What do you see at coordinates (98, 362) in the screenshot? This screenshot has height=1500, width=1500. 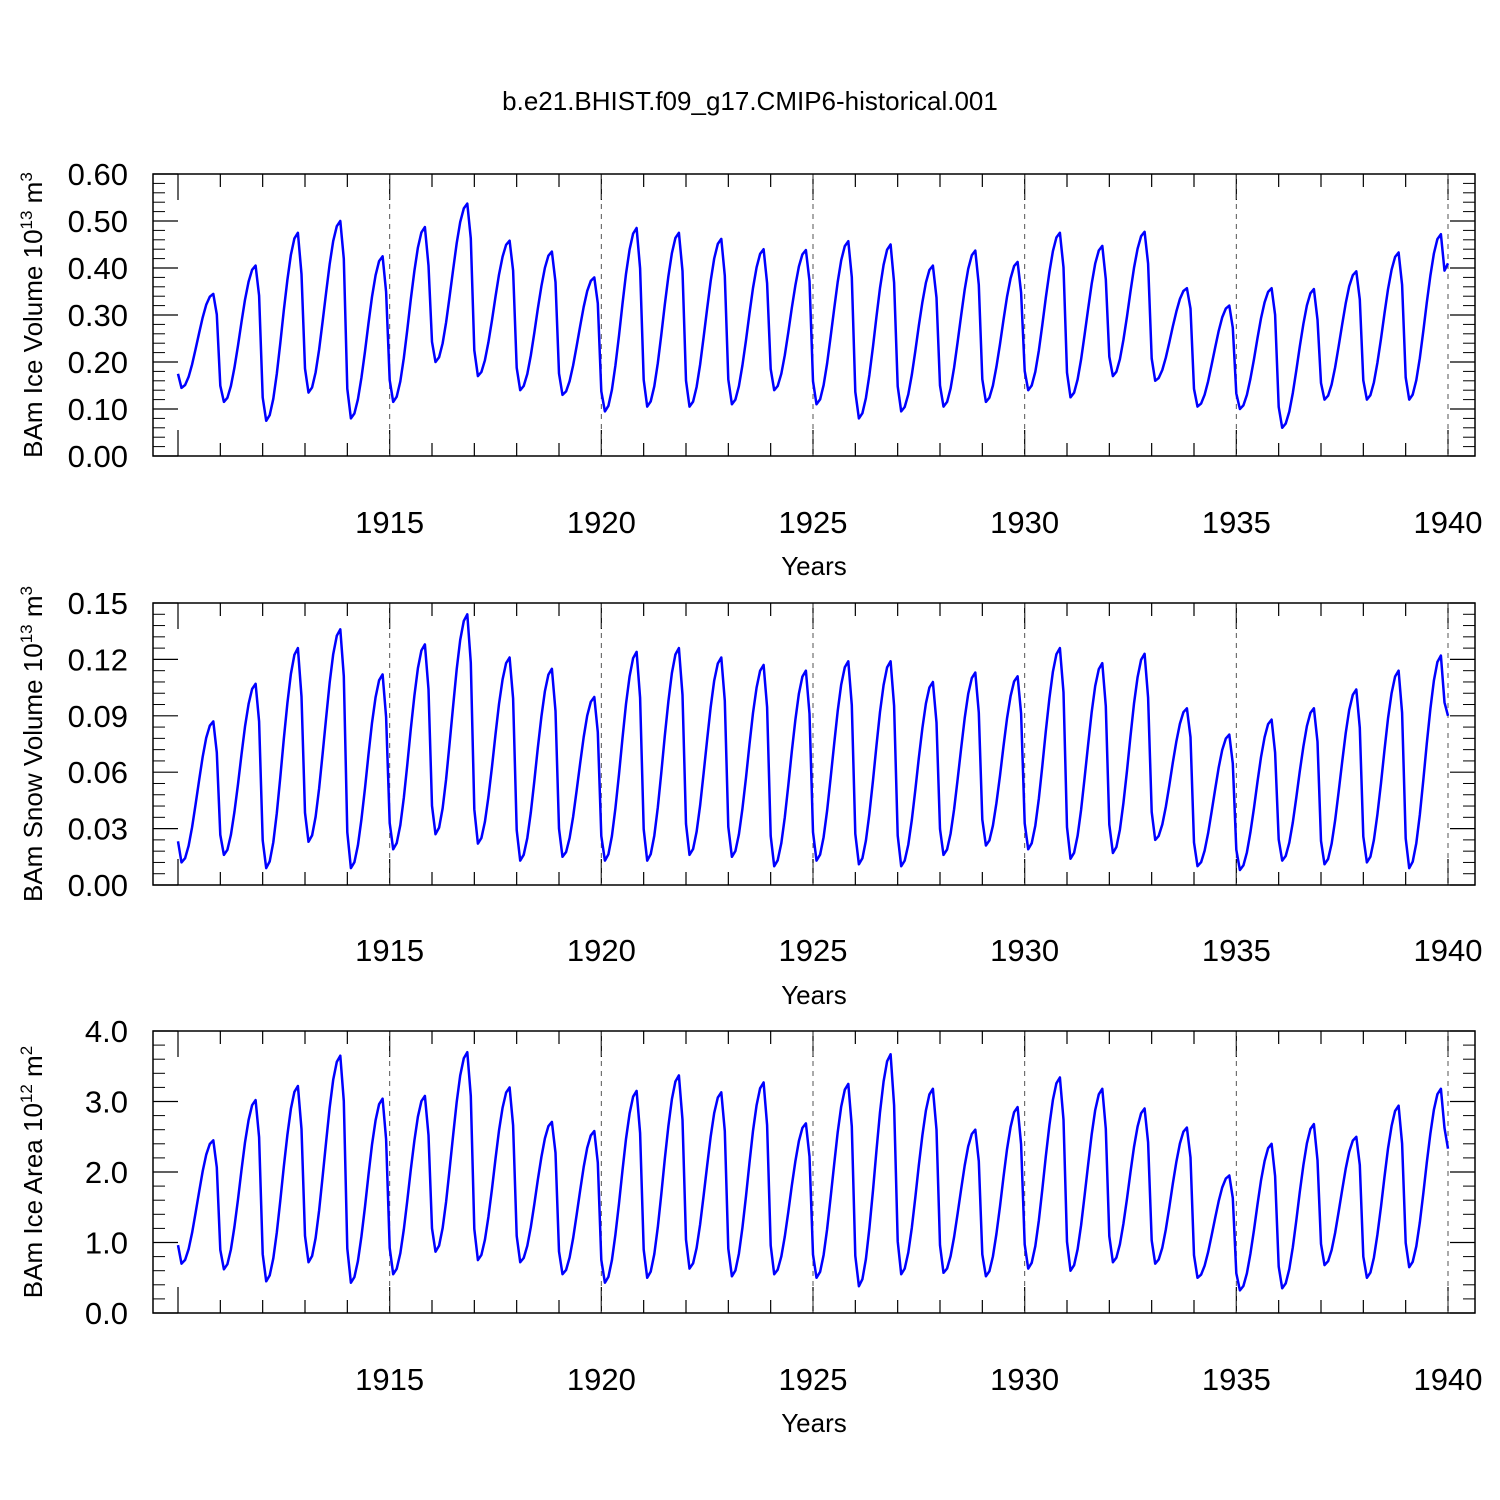 I see `y-tick-label: 0.20` at bounding box center [98, 362].